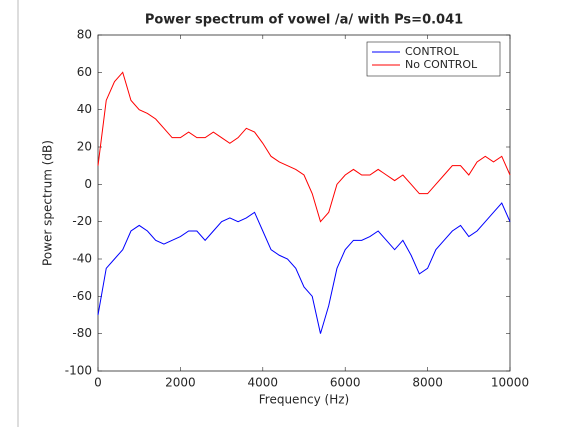 Image resolution: width=575 pixels, height=427 pixels. I want to click on x-tick-label: 6000, so click(345, 383).